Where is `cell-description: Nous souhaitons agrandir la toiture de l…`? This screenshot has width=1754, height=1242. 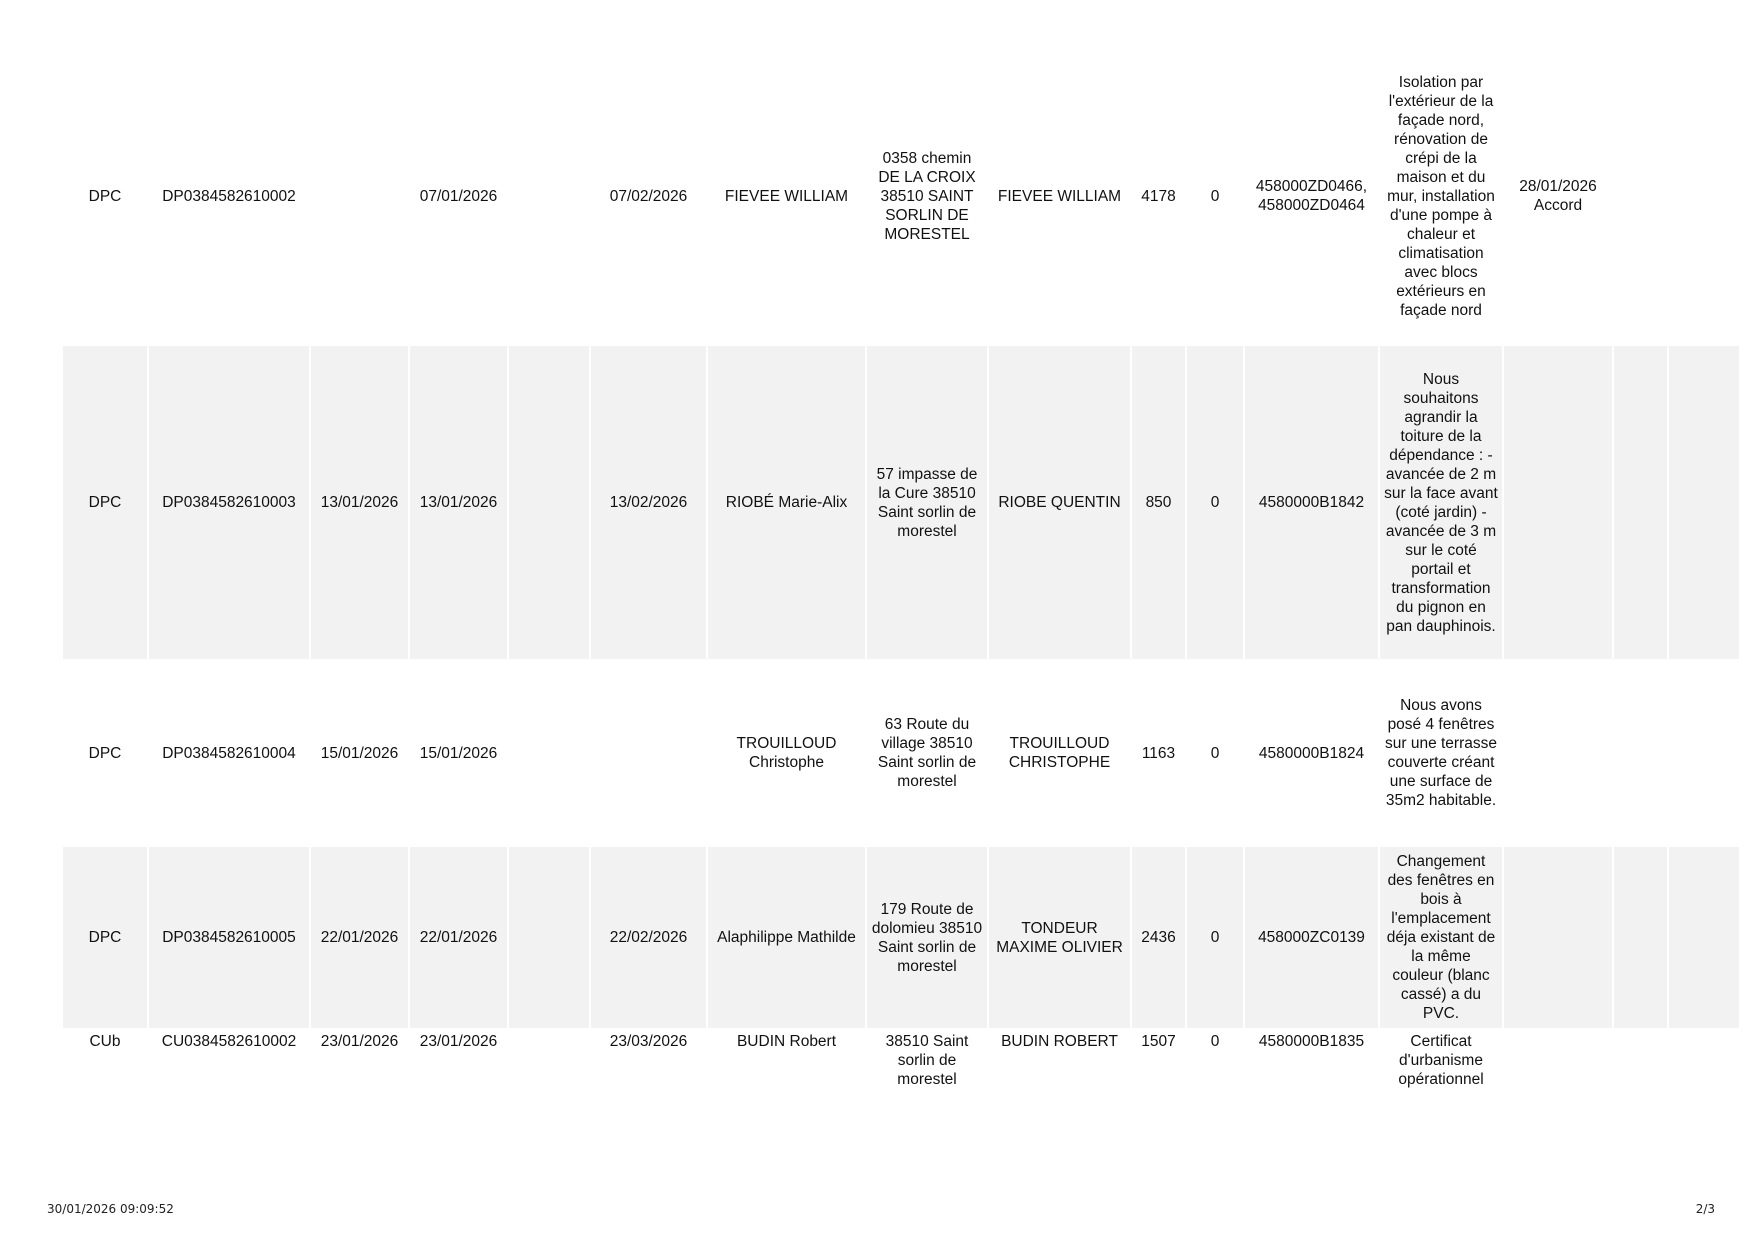 cell-description: Nous souhaitons agrandir la toiture de l… is located at coordinates (1441, 502).